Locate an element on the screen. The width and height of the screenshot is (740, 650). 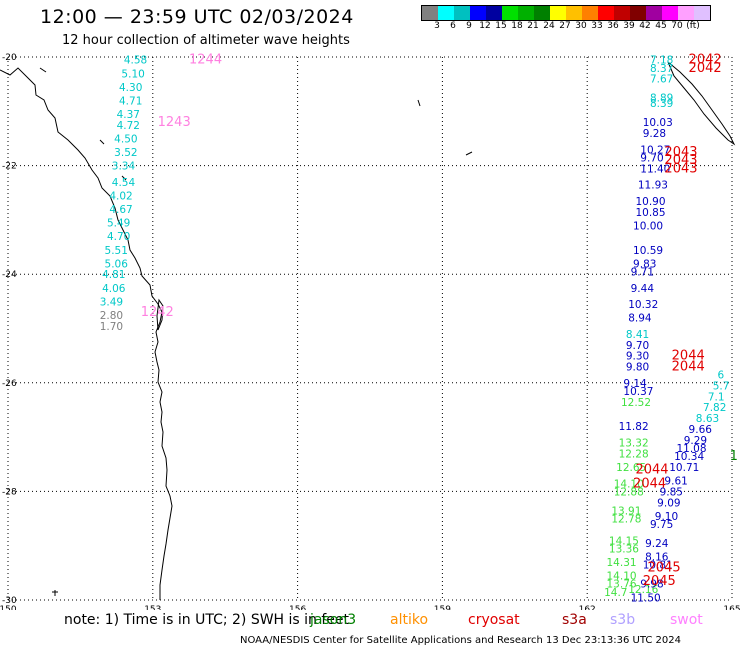
wave-height-value: 7.82 is located at coordinates (714, 408).